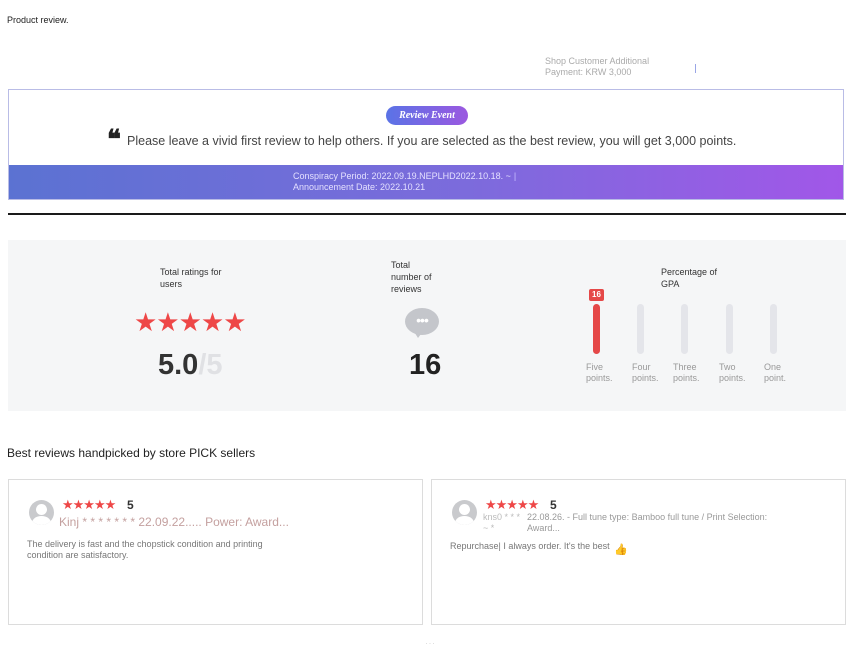  What do you see at coordinates (430, 644) in the screenshot?
I see `pagination-hint: · · ·` at bounding box center [430, 644].